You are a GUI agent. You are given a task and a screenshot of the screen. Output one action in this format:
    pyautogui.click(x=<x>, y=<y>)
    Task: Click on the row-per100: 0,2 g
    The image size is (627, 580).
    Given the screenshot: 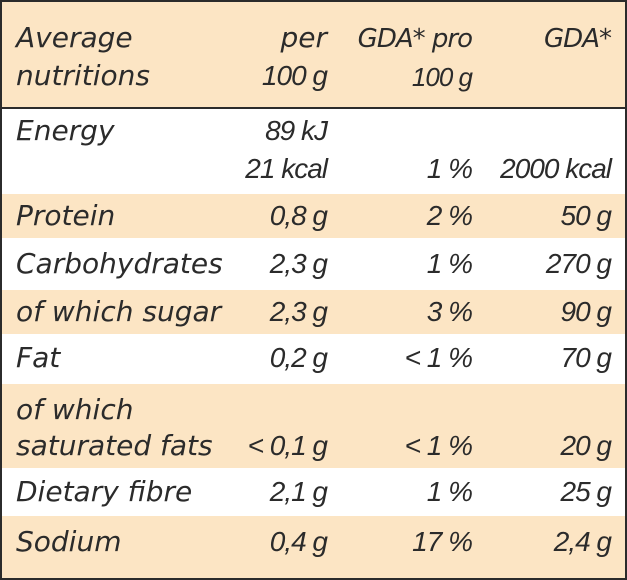 What is the action you would take?
    pyautogui.click(x=298, y=357)
    